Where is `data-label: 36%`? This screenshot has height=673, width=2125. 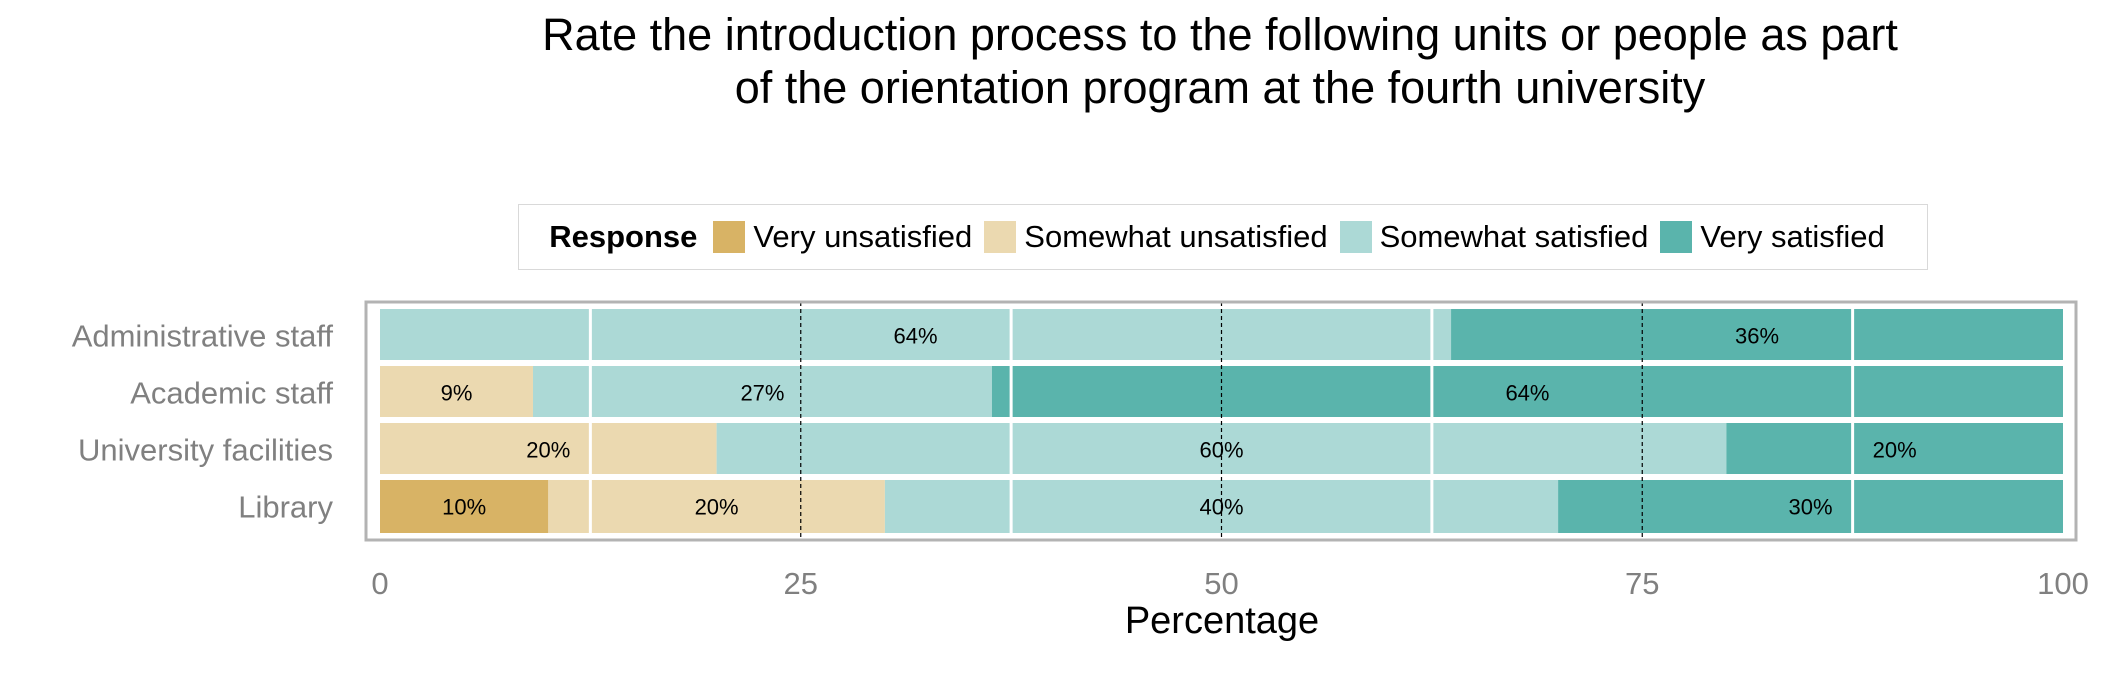 data-label: 36% is located at coordinates (1757, 336).